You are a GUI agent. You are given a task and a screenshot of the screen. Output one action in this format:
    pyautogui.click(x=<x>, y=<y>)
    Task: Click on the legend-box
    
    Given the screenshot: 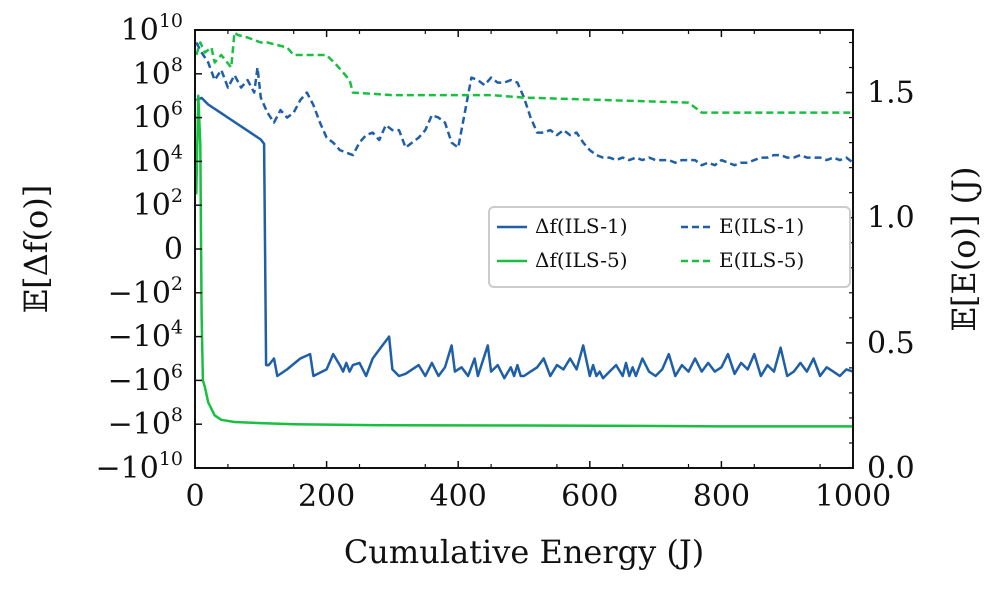 What is the action you would take?
    pyautogui.click(x=669, y=247)
    